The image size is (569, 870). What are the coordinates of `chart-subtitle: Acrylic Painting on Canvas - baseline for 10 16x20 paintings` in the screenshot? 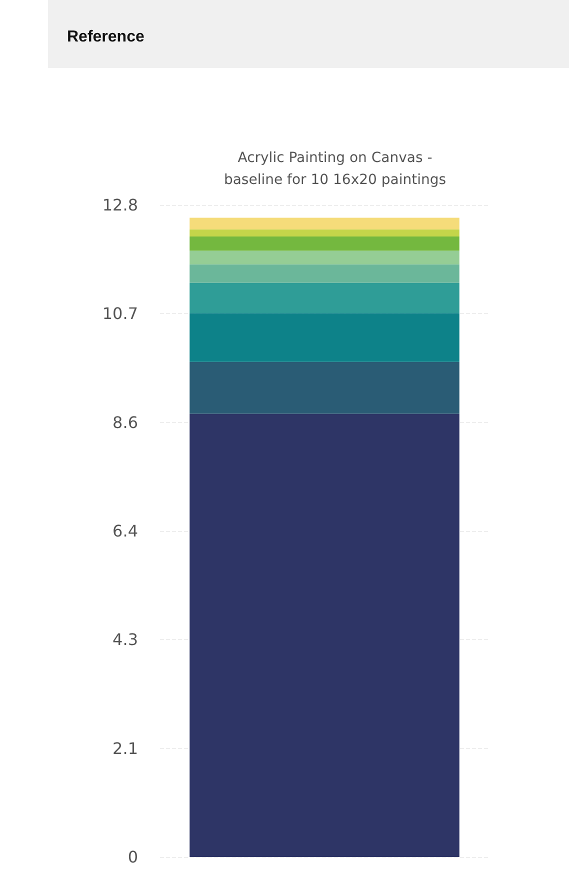 It's located at (335, 169).